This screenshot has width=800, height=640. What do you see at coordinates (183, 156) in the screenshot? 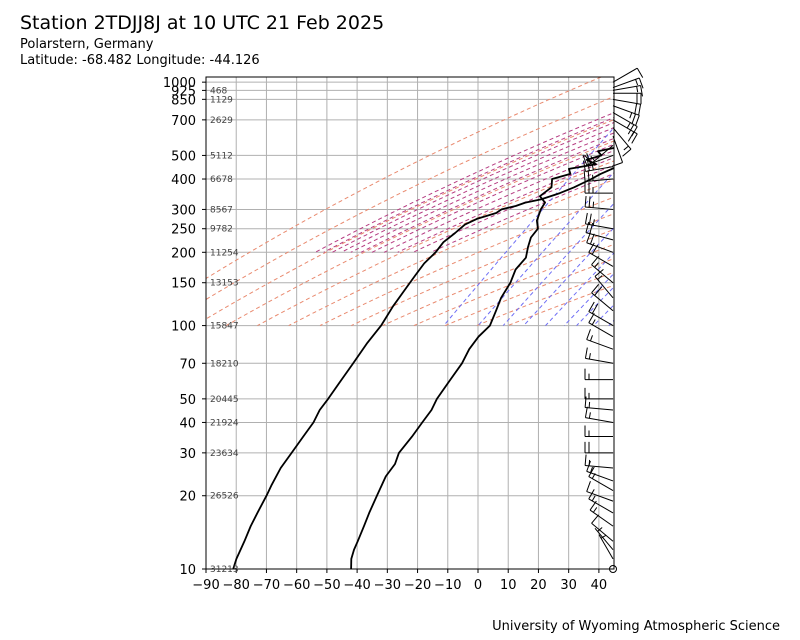
I see `y-tick-label: 500` at bounding box center [183, 156].